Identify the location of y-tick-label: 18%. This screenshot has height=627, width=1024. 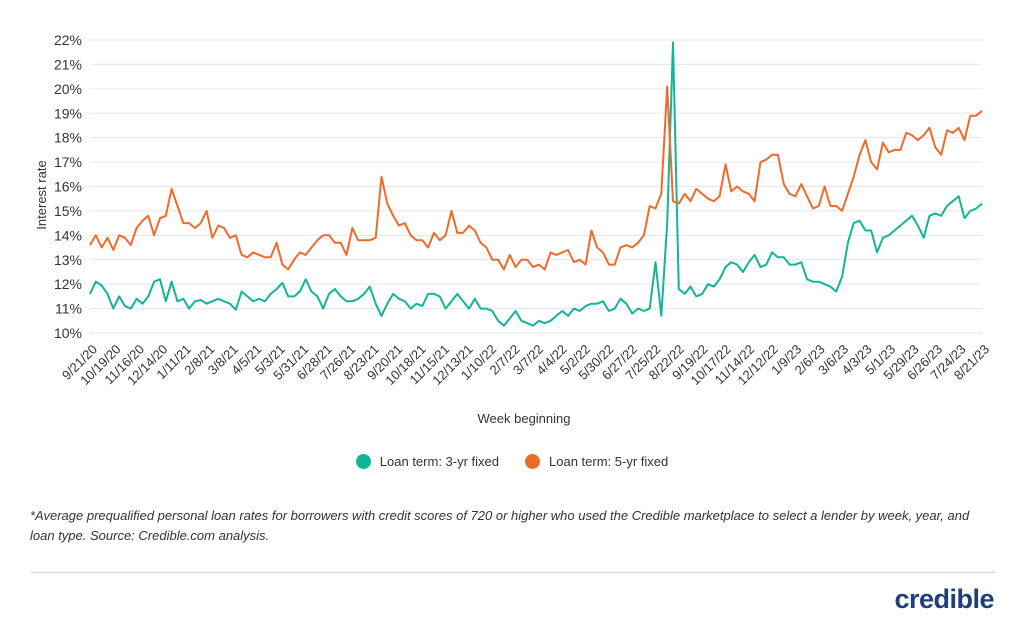
(68, 138).